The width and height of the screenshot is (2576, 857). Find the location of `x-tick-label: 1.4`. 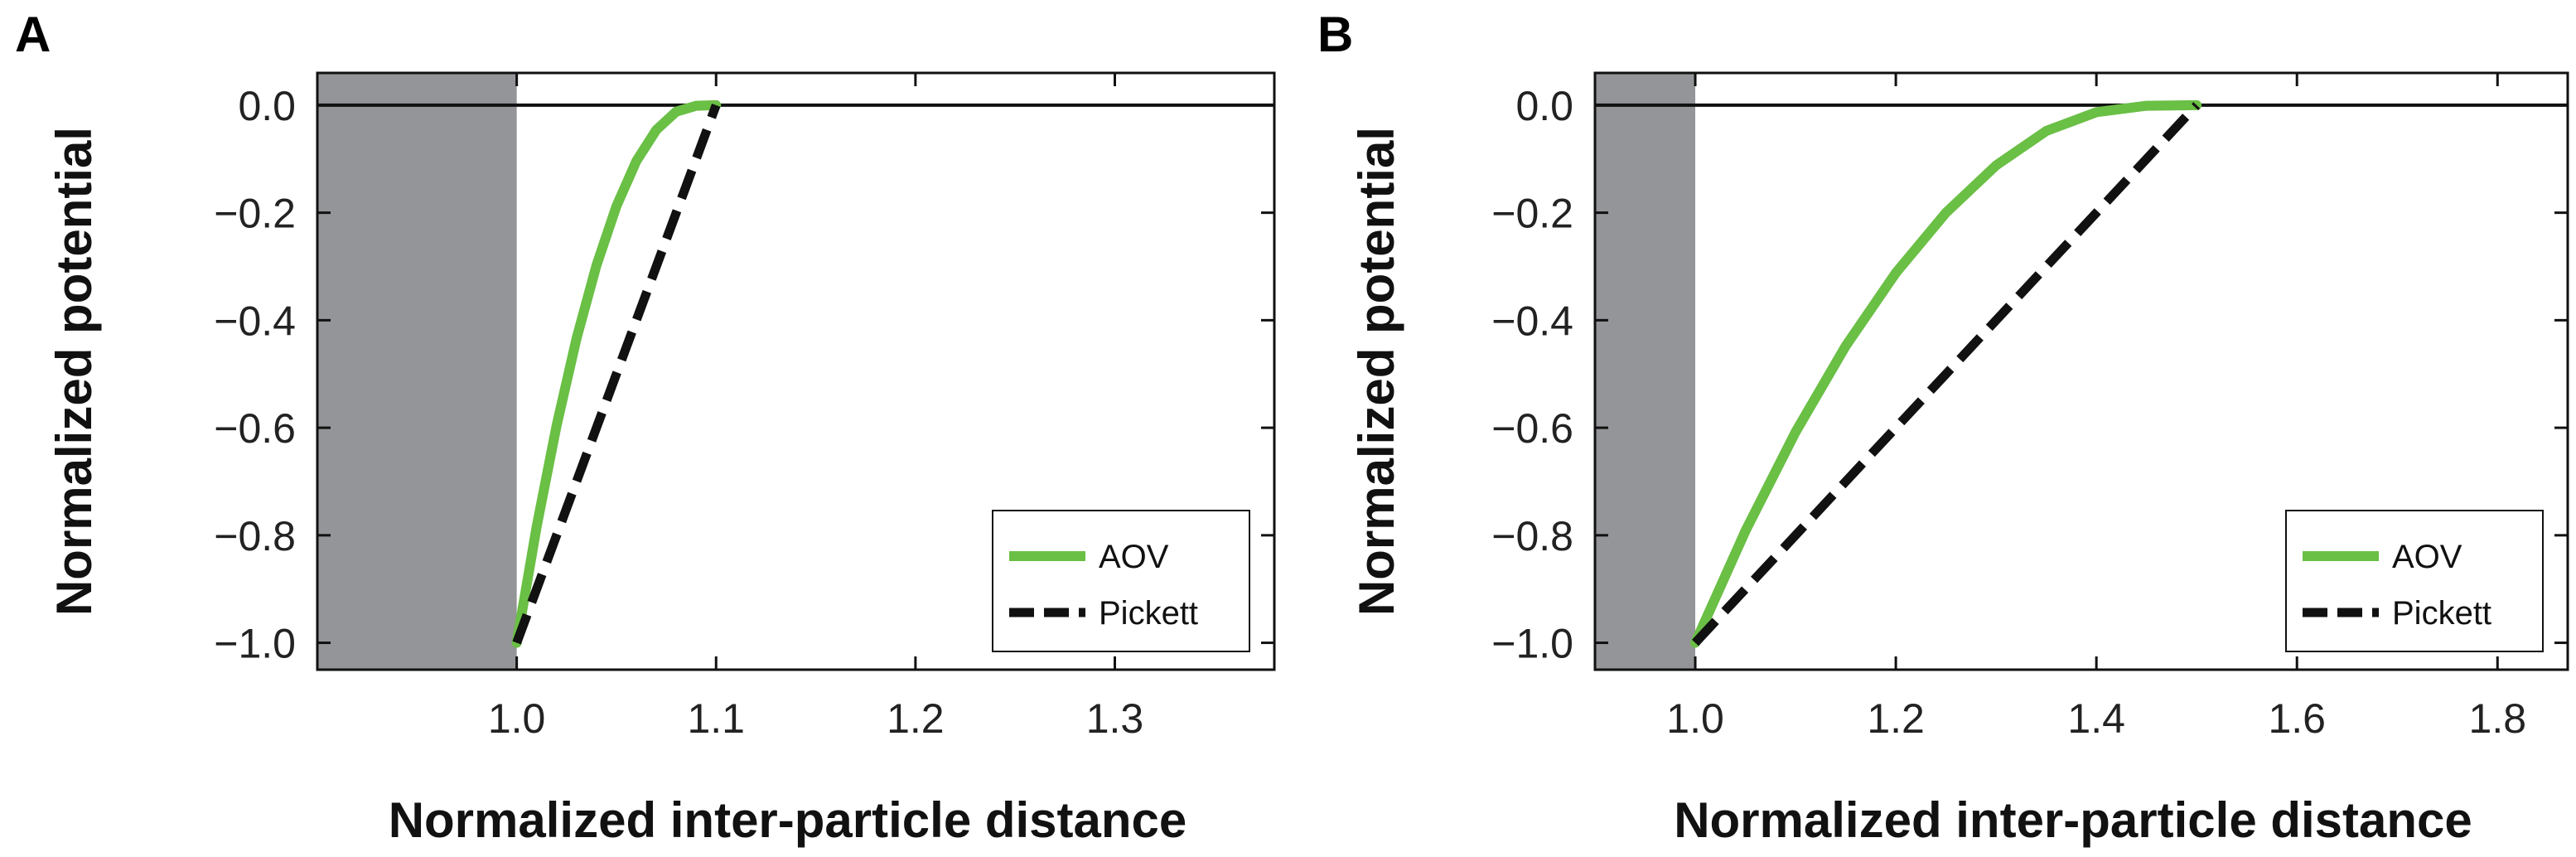

x-tick-label: 1.4 is located at coordinates (2096, 718).